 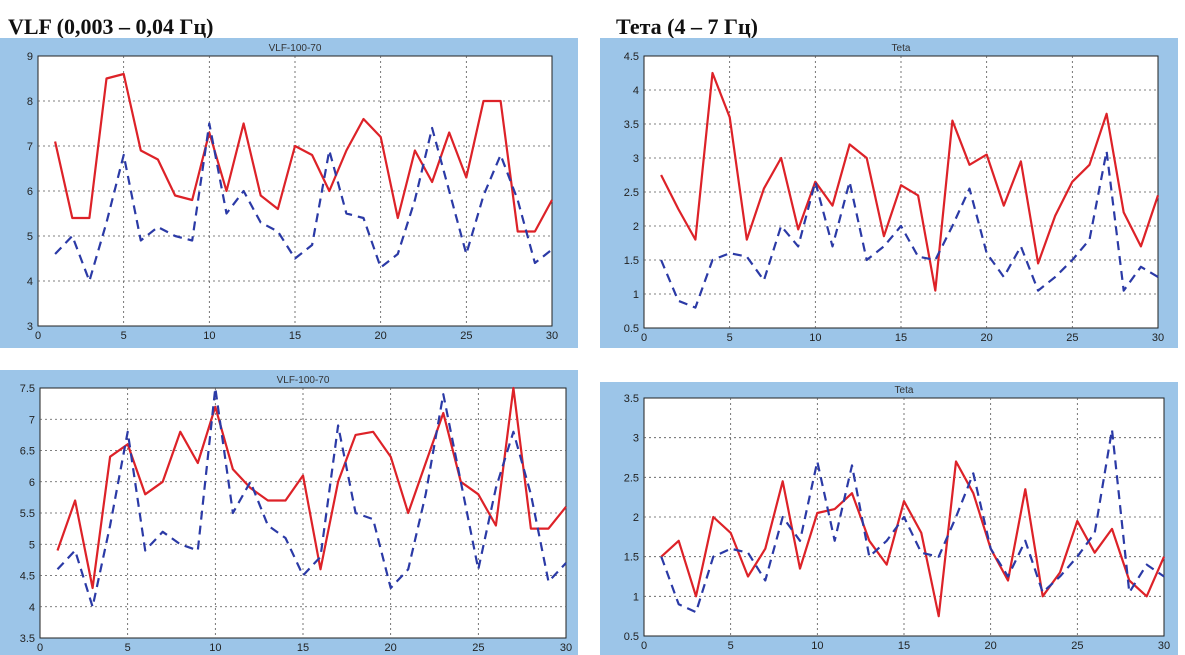 What do you see at coordinates (687, 26) in the screenshot?
I see `teta-section-title: Тета (4 – 7 Гц)` at bounding box center [687, 26].